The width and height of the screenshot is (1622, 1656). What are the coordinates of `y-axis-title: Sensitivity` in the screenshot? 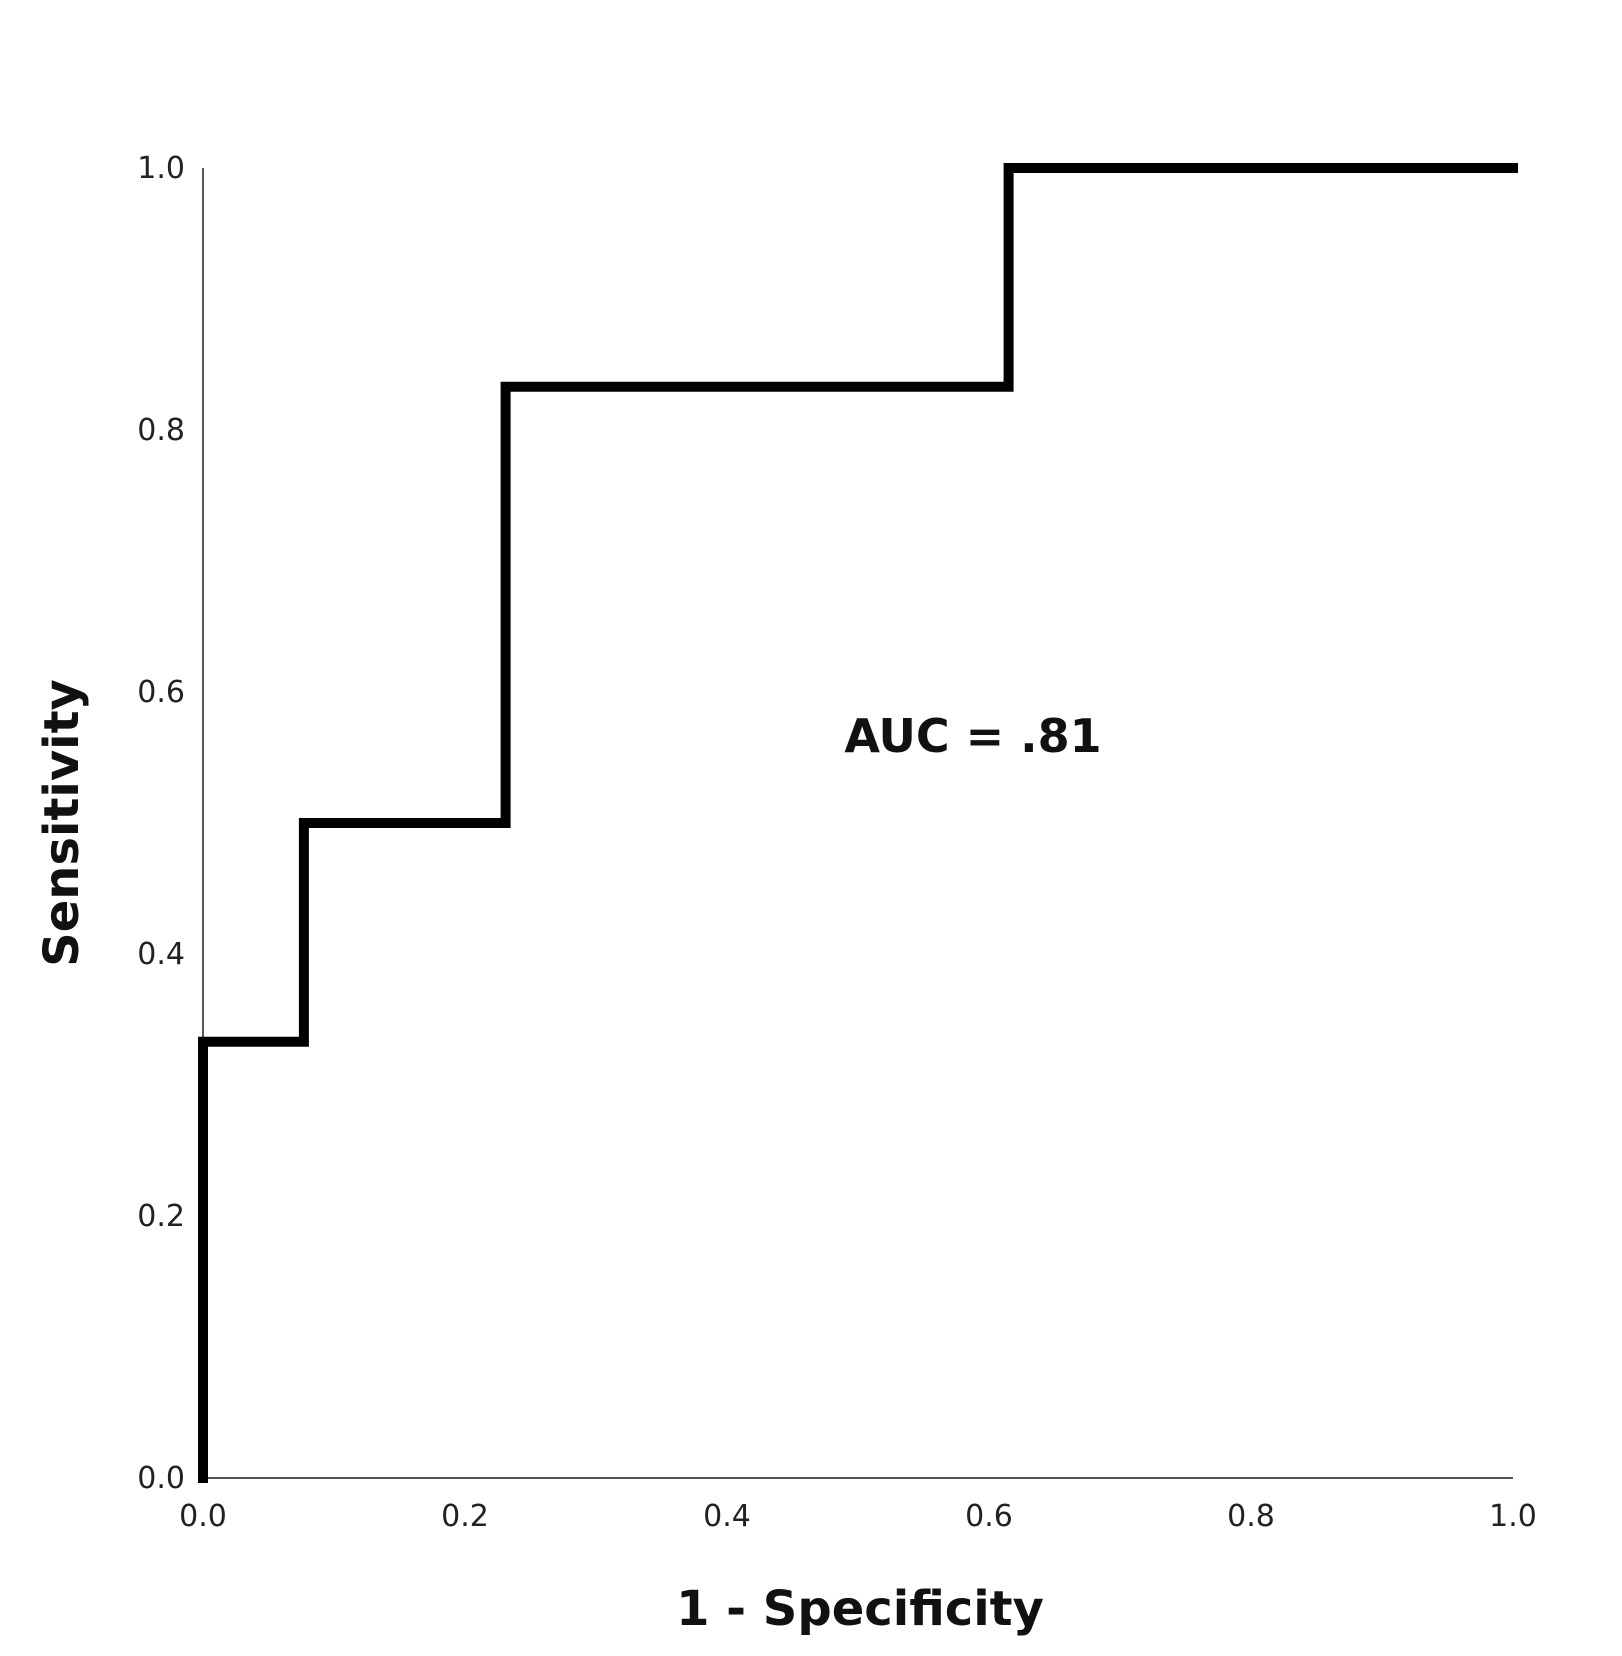 It's located at (62, 823).